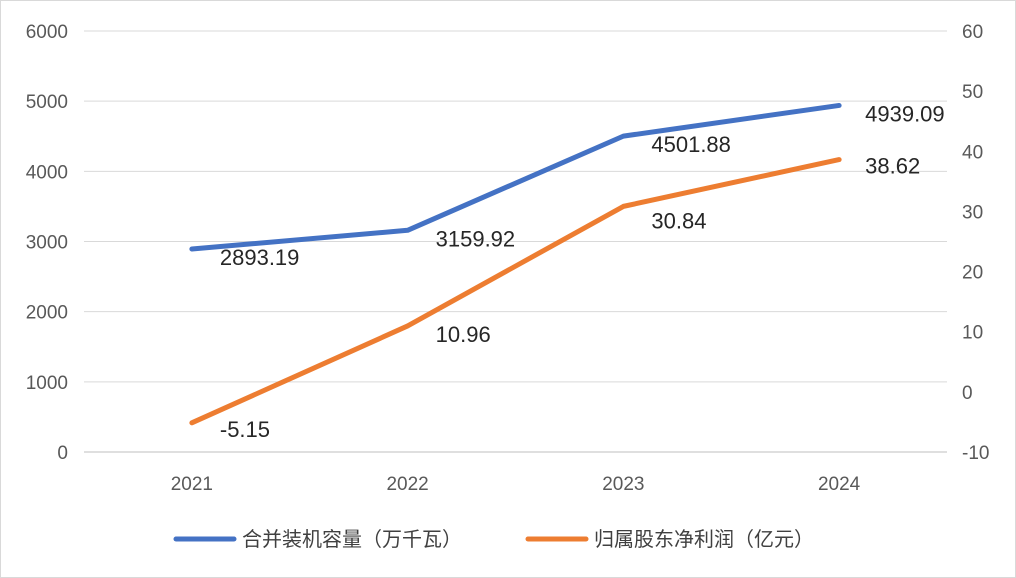  I want to click on right-axis-tick-label: -10, so click(975, 453).